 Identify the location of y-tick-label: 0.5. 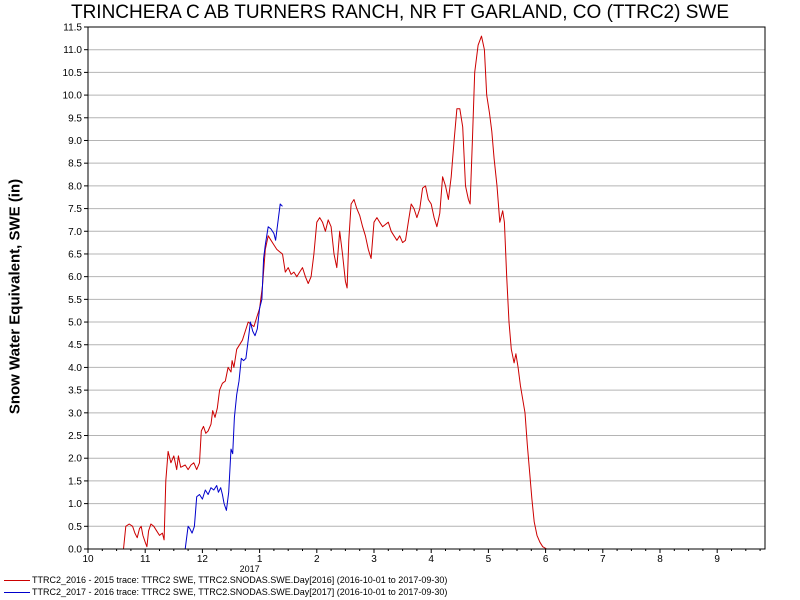
(75, 527).